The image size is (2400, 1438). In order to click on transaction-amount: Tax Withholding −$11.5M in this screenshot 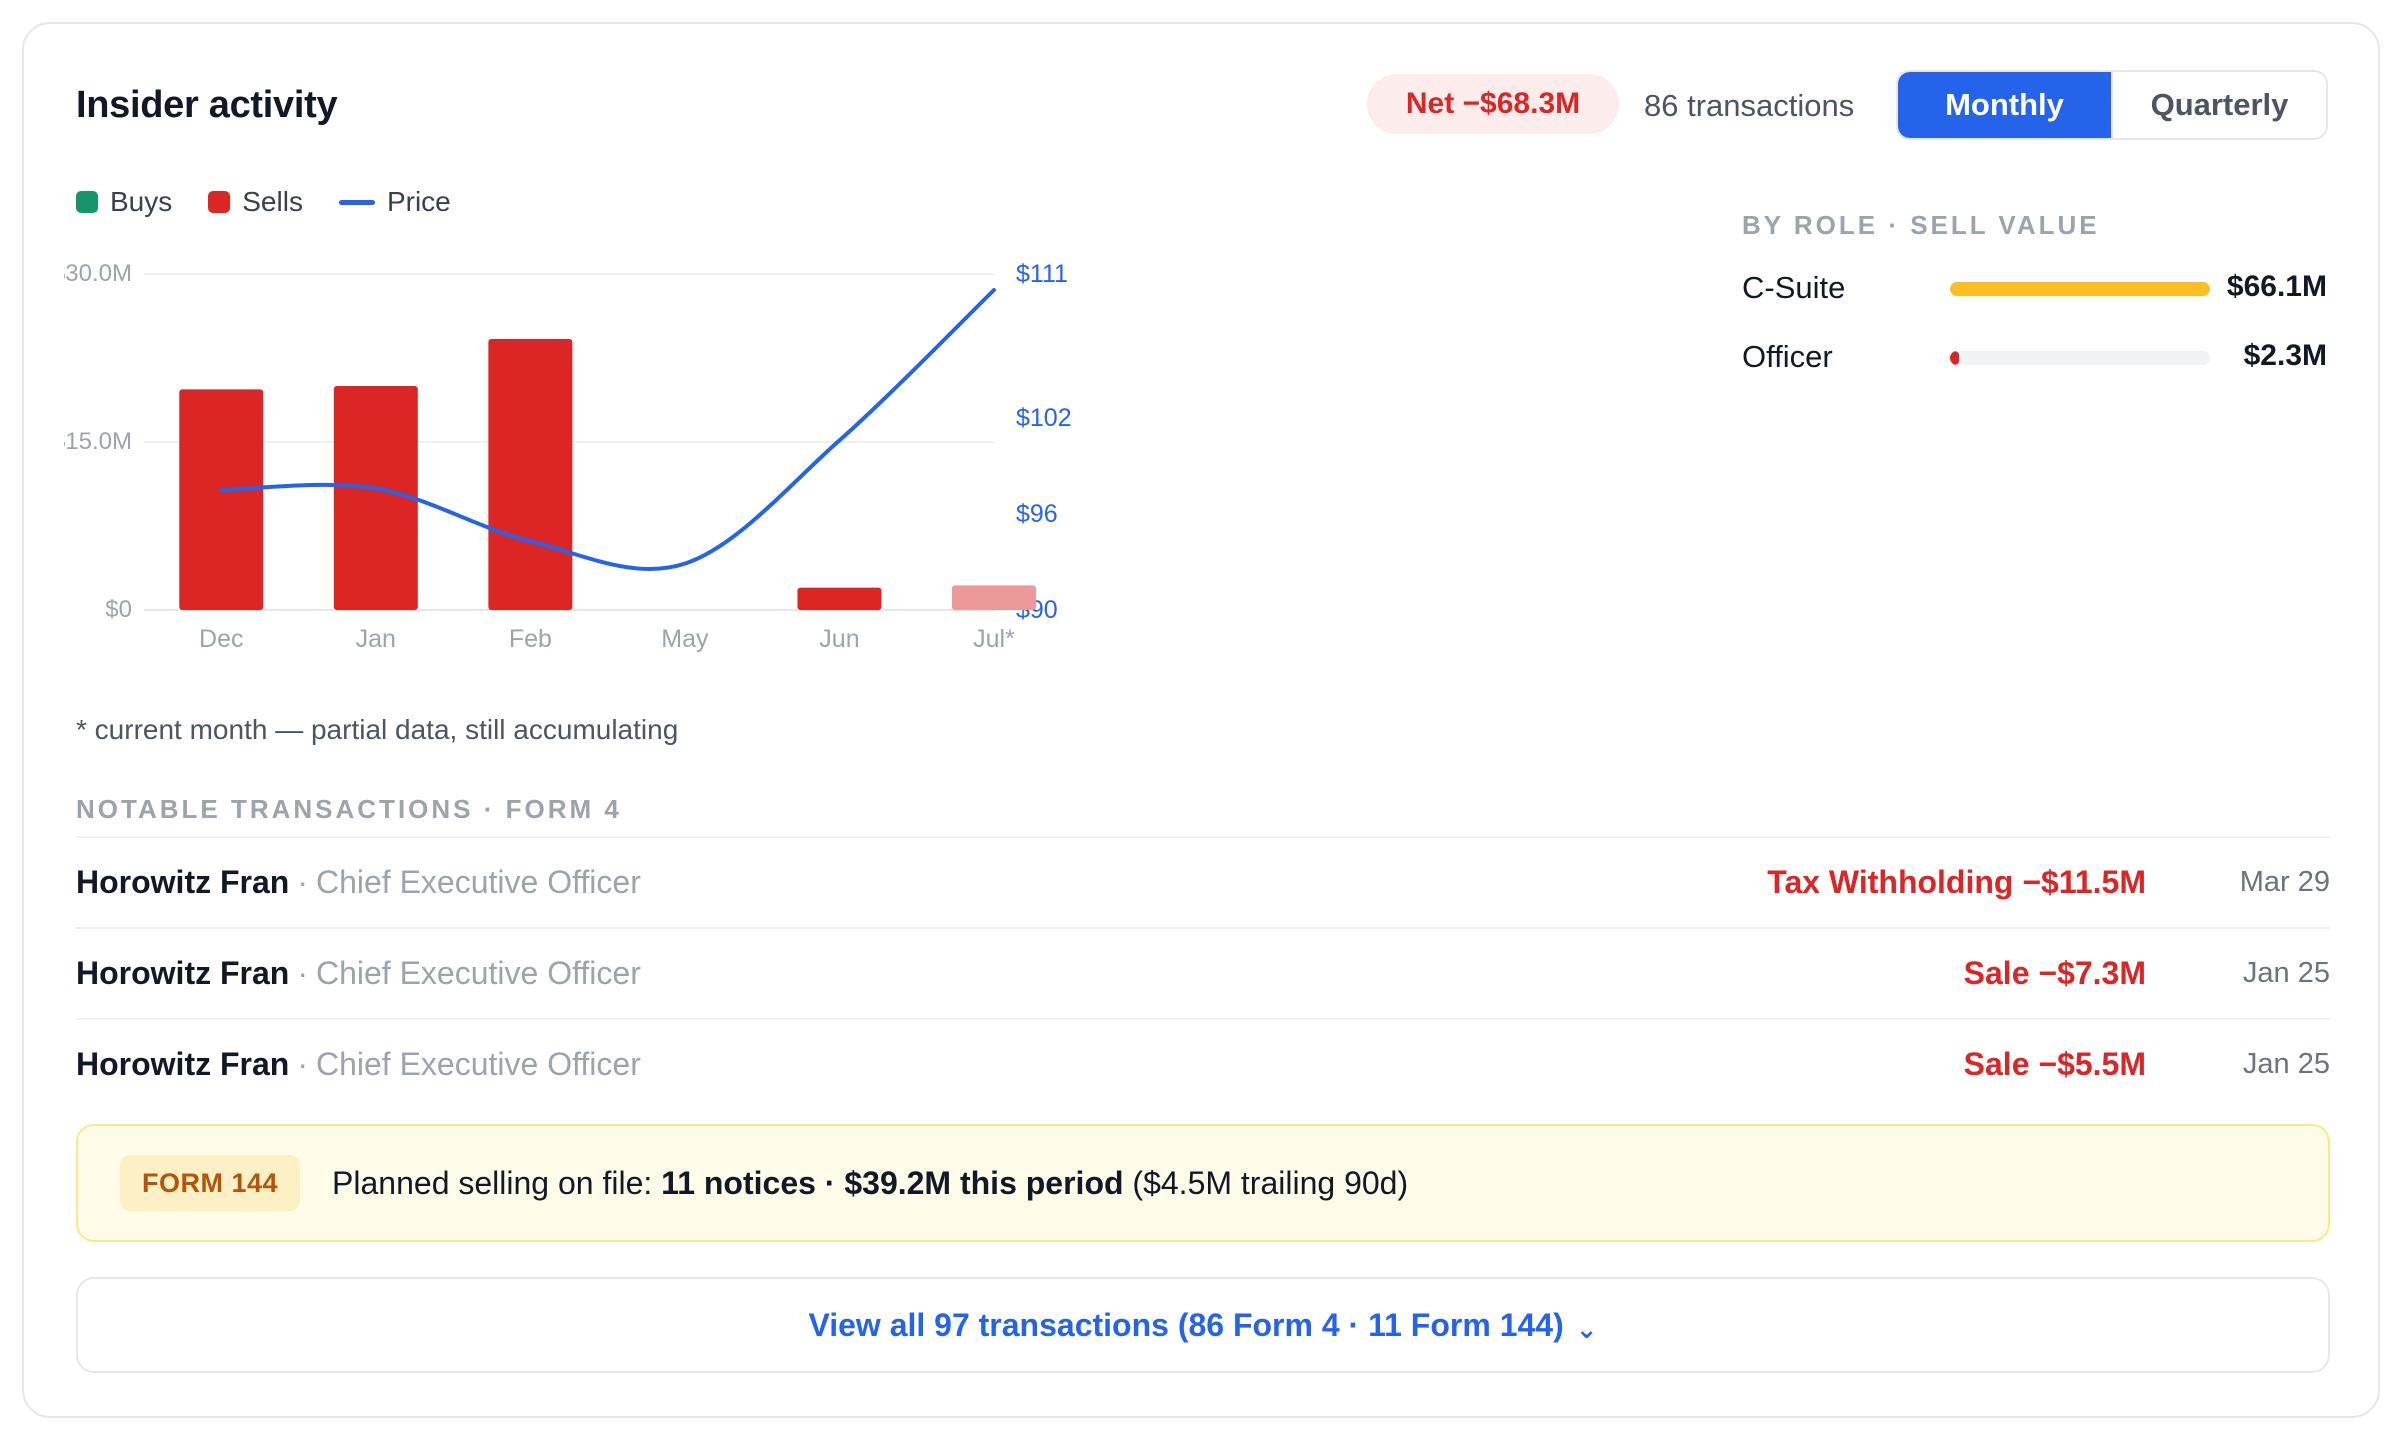, I will do `click(1956, 882)`.